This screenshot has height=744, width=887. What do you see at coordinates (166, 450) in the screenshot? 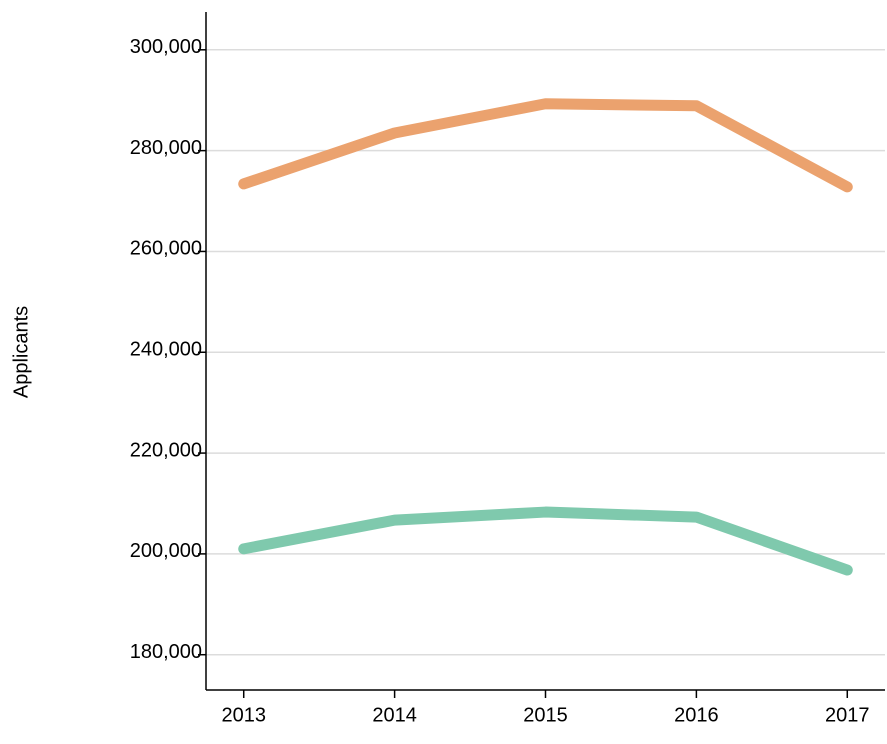
I see `y-tick-label: 220,000` at bounding box center [166, 450].